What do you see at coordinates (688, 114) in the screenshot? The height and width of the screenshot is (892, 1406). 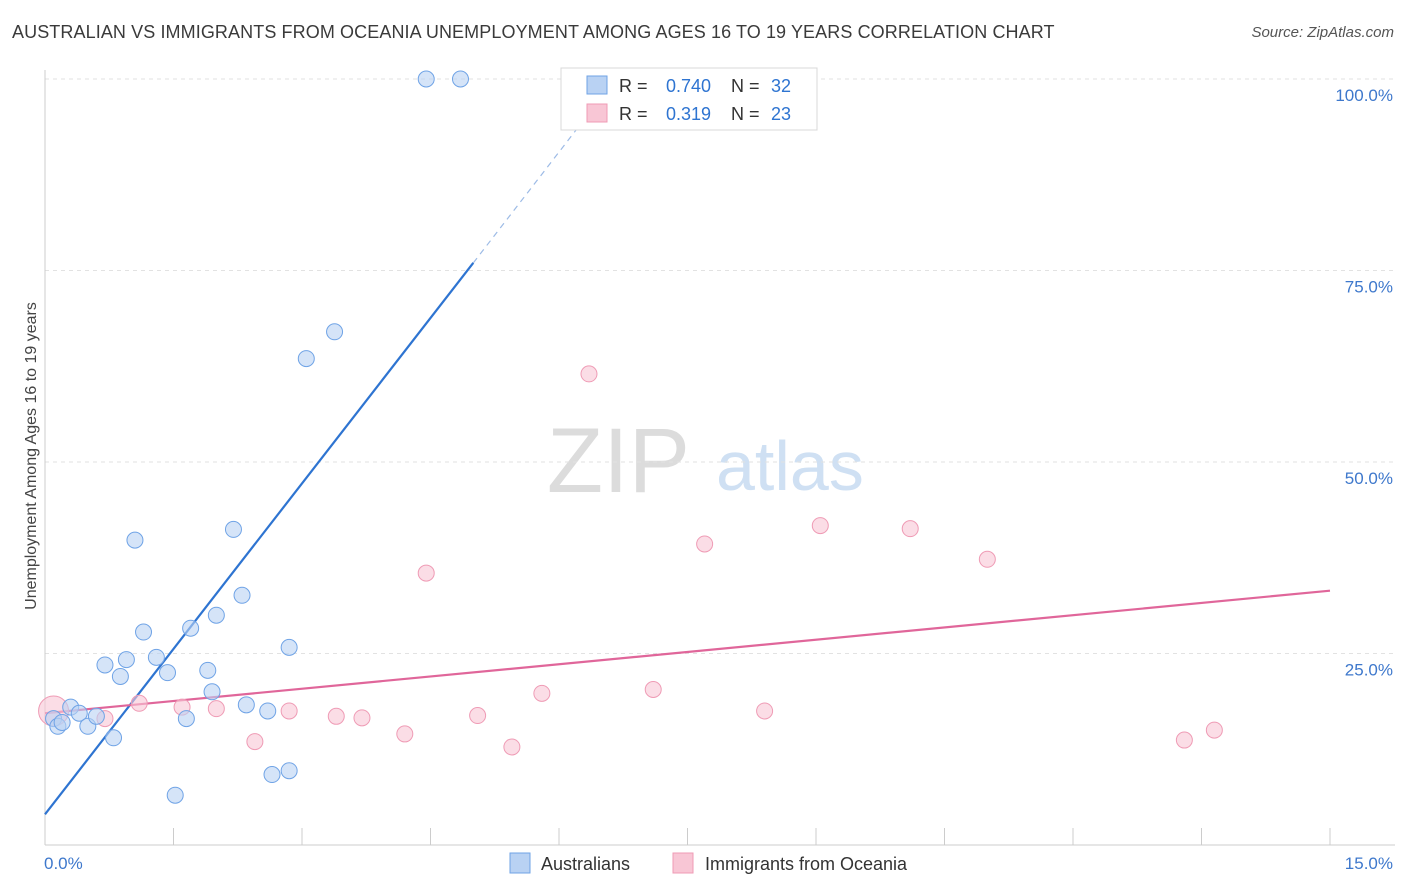 I see `legend-stats-r-value-oceania: 0.319` at bounding box center [688, 114].